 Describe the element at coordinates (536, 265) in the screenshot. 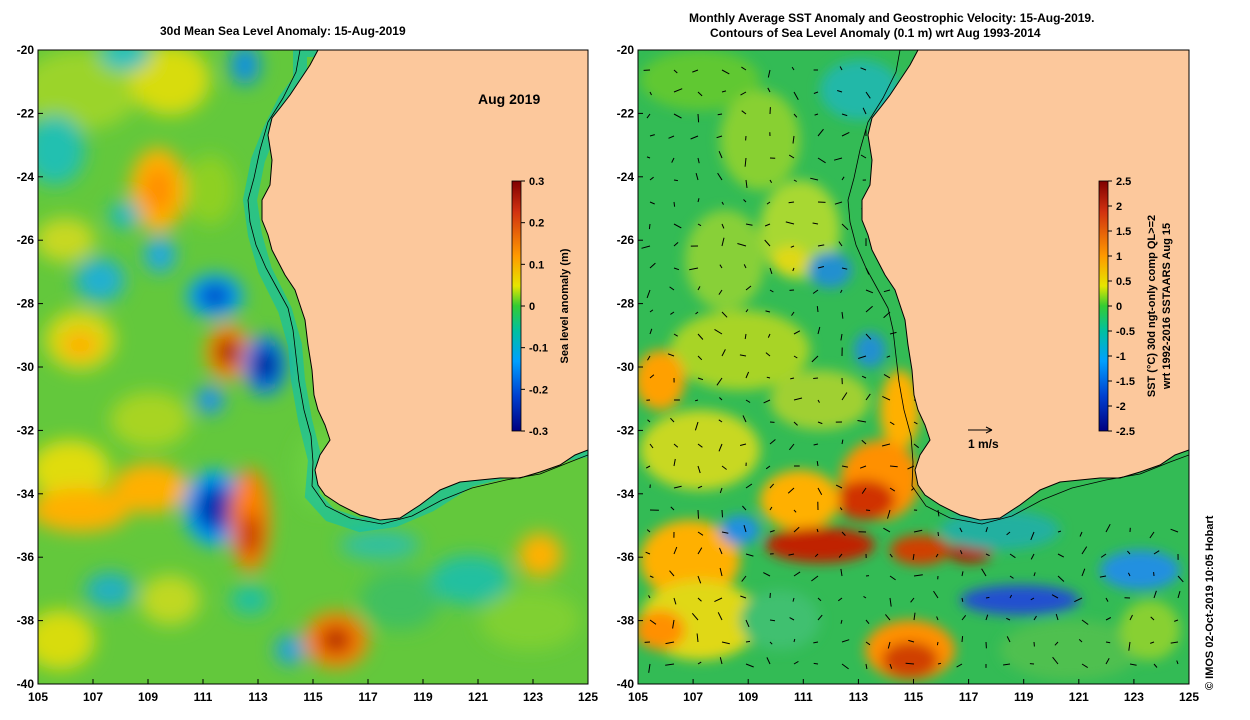

I see `colorbar-tick-label: 0.1` at that location.